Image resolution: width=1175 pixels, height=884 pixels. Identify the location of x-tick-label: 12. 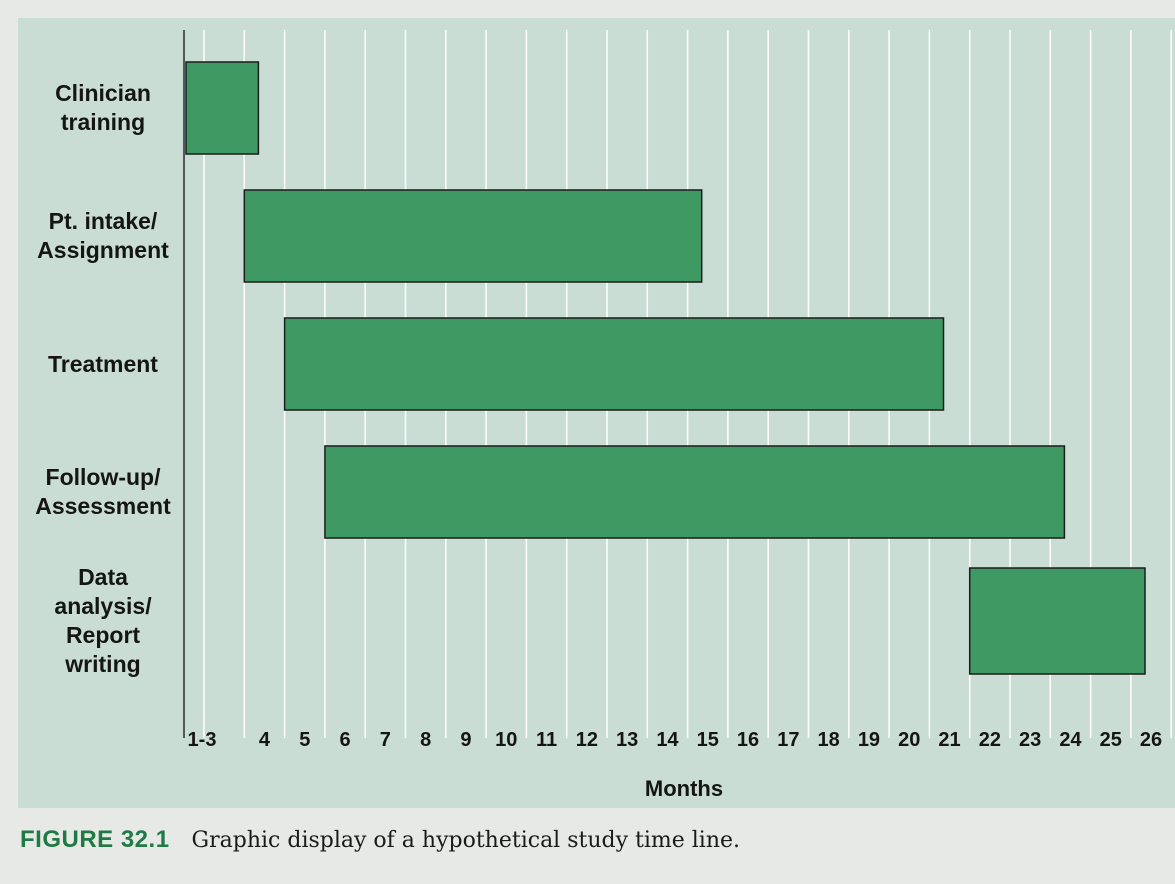
(587, 740).